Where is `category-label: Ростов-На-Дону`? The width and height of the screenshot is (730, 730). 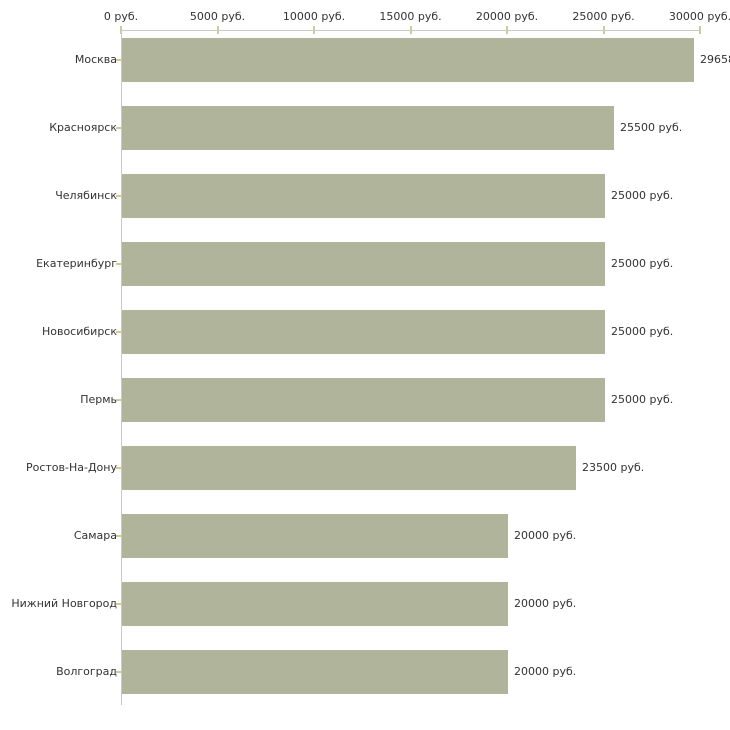 category-label: Ростов-На-Дону is located at coordinates (71, 467).